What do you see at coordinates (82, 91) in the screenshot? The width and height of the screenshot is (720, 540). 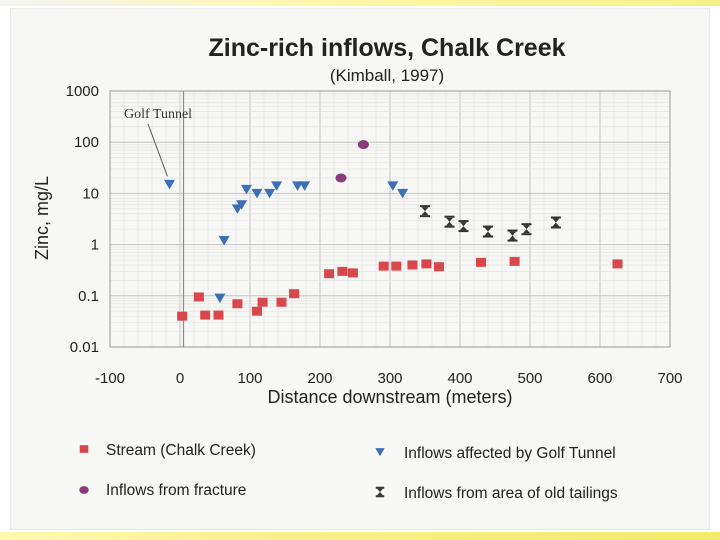 I see `y-tick-label: 1000` at bounding box center [82, 91].